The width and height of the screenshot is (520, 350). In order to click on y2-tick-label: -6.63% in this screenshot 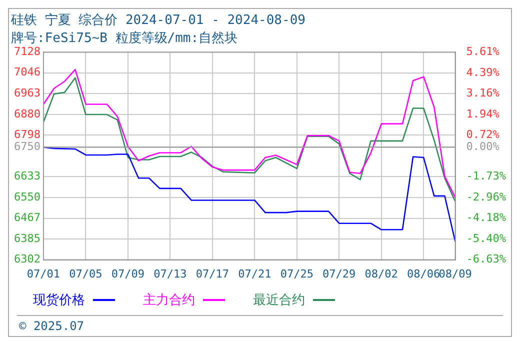, I will do `click(486, 259)`.